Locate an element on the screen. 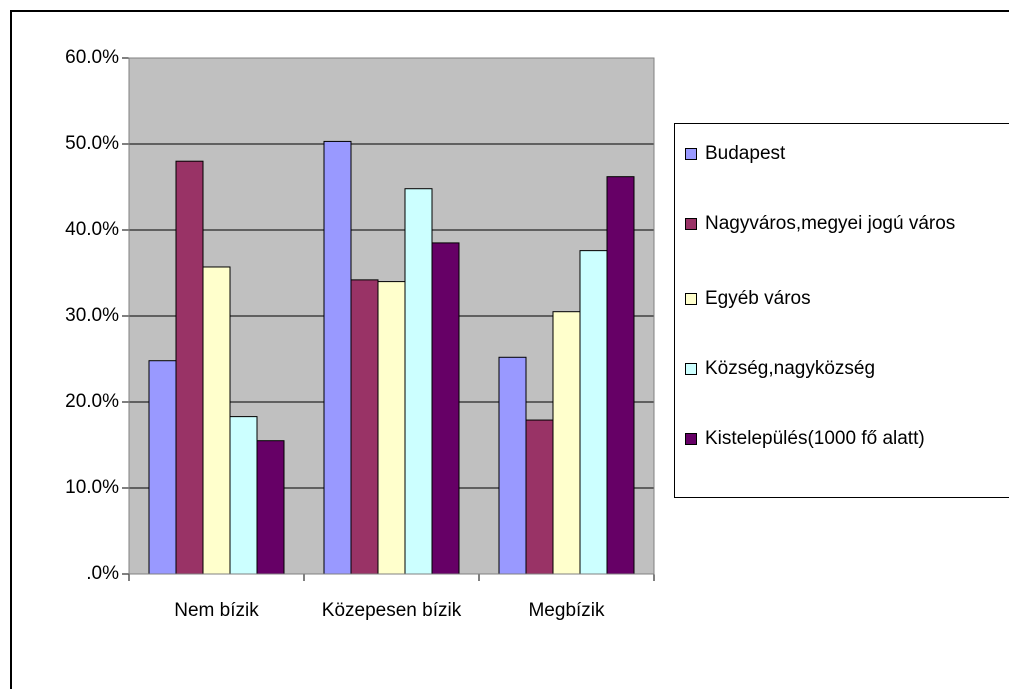 The width and height of the screenshot is (1009, 689). legend-item: Kistelepülés(1000 fő alatt) is located at coordinates (847, 439).